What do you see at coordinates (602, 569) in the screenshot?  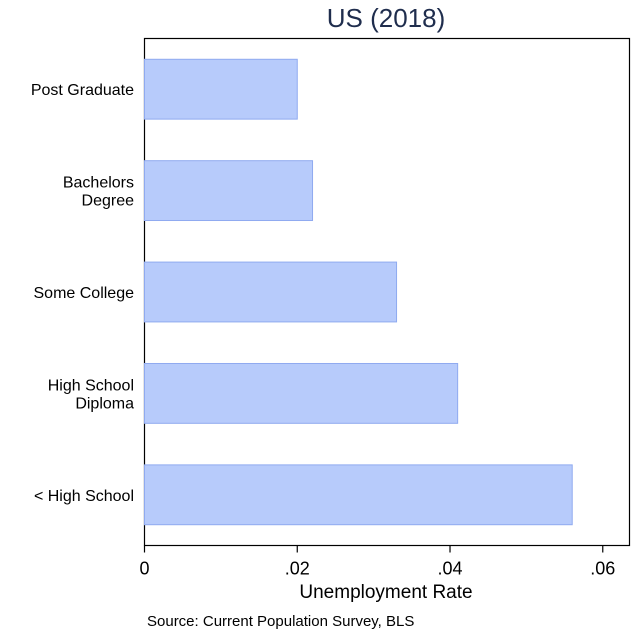 I see `x-tick-label: .06` at bounding box center [602, 569].